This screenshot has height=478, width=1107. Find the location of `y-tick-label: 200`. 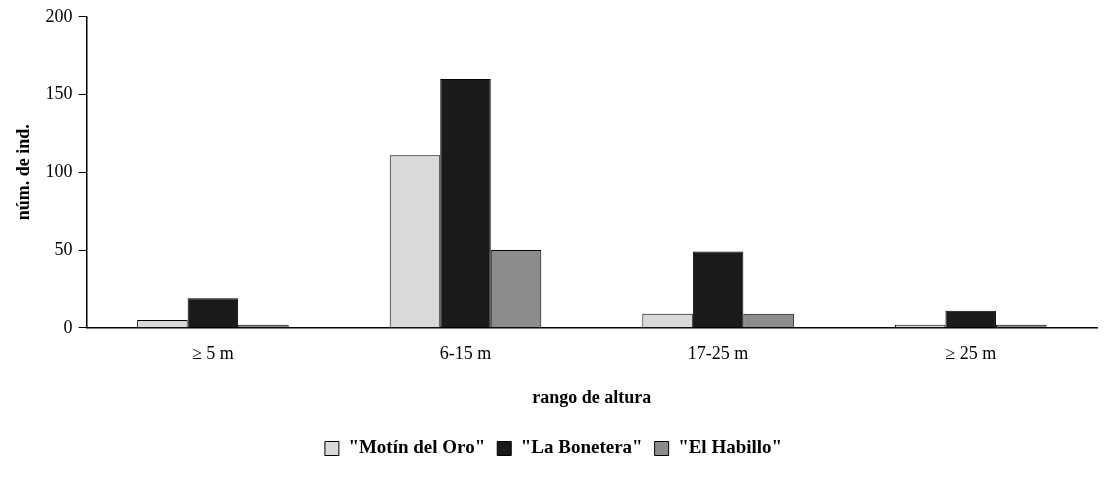

y-tick-label: 200 is located at coordinates (59, 15).